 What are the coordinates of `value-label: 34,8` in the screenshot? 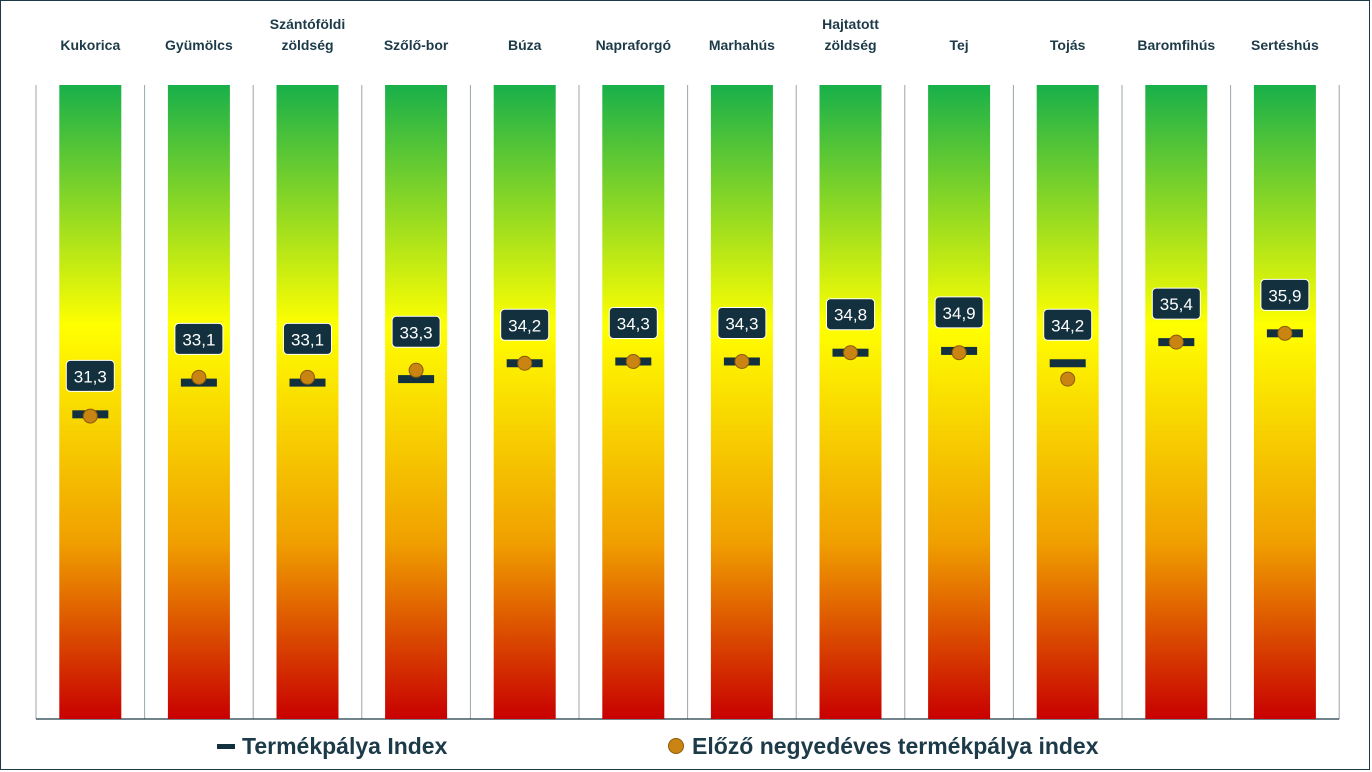 It's located at (850, 315).